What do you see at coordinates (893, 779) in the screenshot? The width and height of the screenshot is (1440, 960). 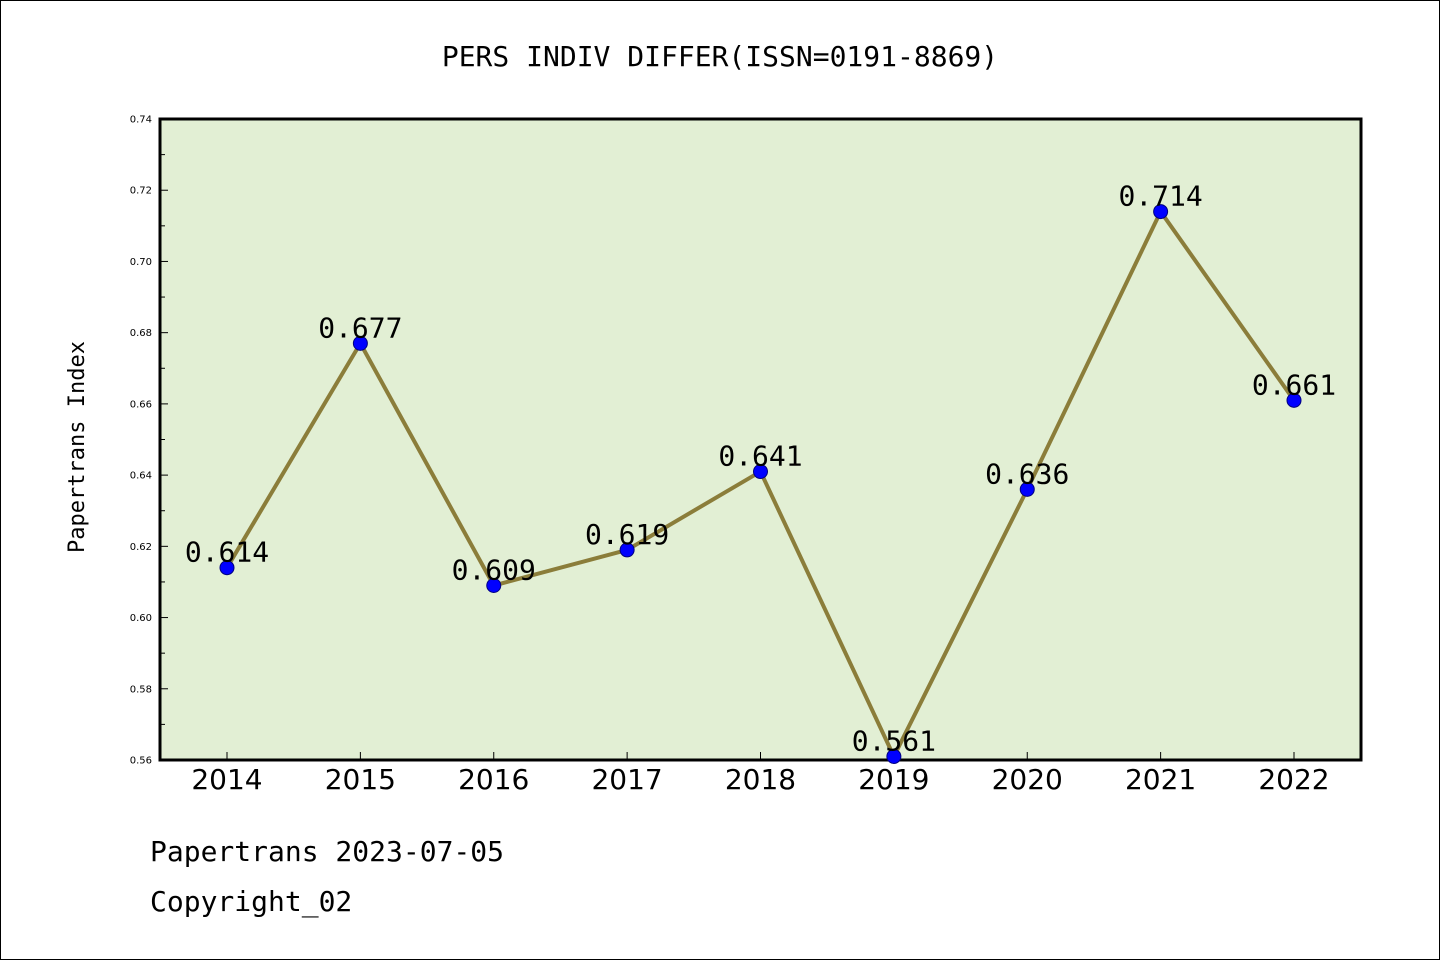 I see `x-tick-label: 2019` at bounding box center [893, 779].